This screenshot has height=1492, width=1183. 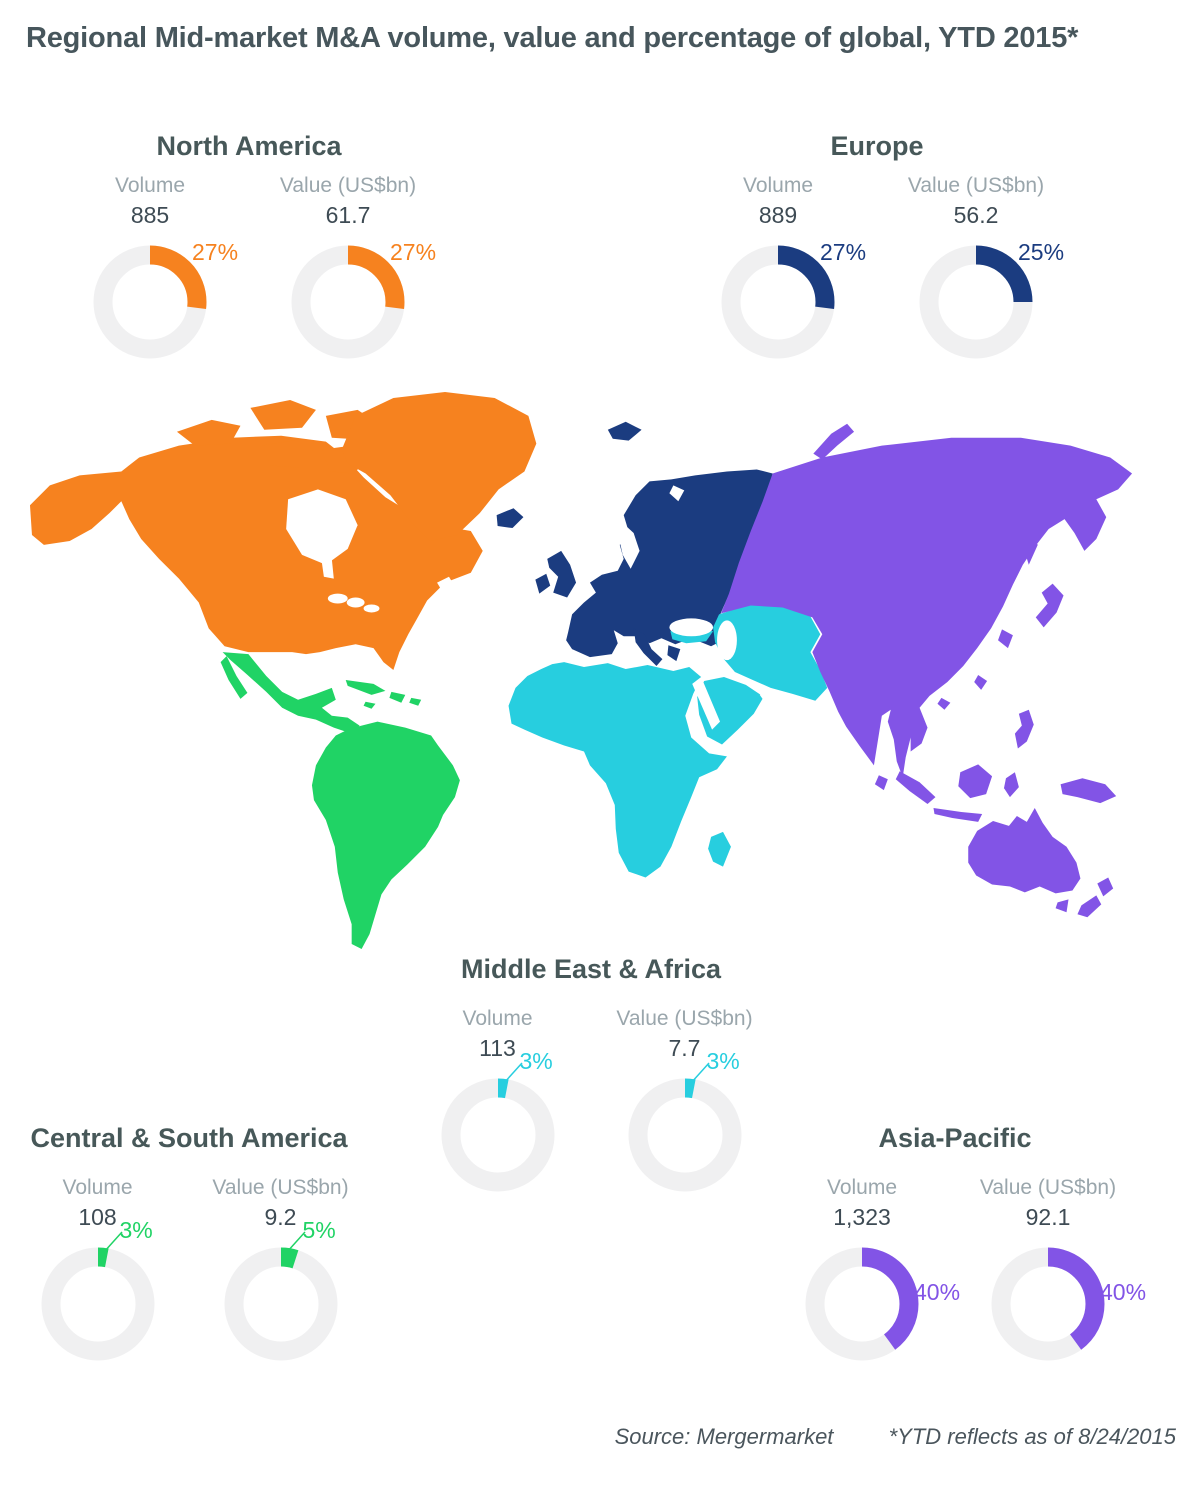 I want to click on stat-number: 7.7, so click(x=684, y=1048).